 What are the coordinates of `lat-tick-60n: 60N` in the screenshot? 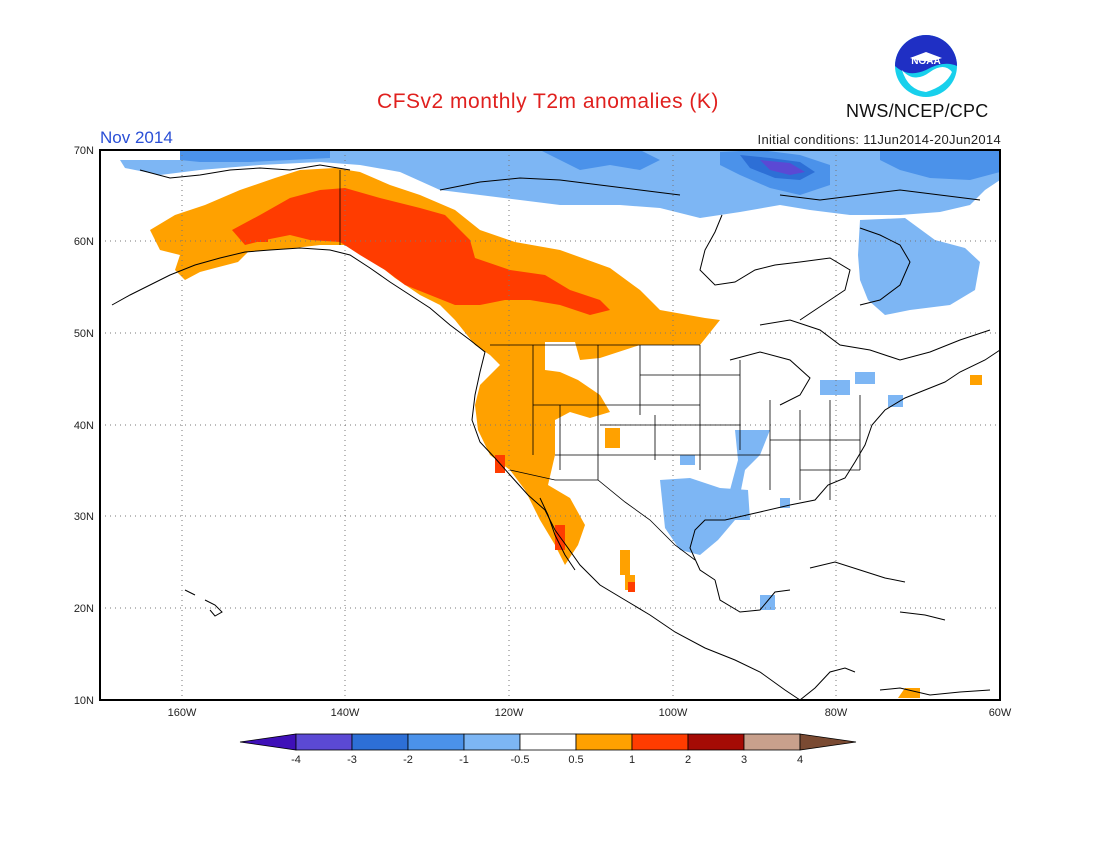 It's located at (84, 242).